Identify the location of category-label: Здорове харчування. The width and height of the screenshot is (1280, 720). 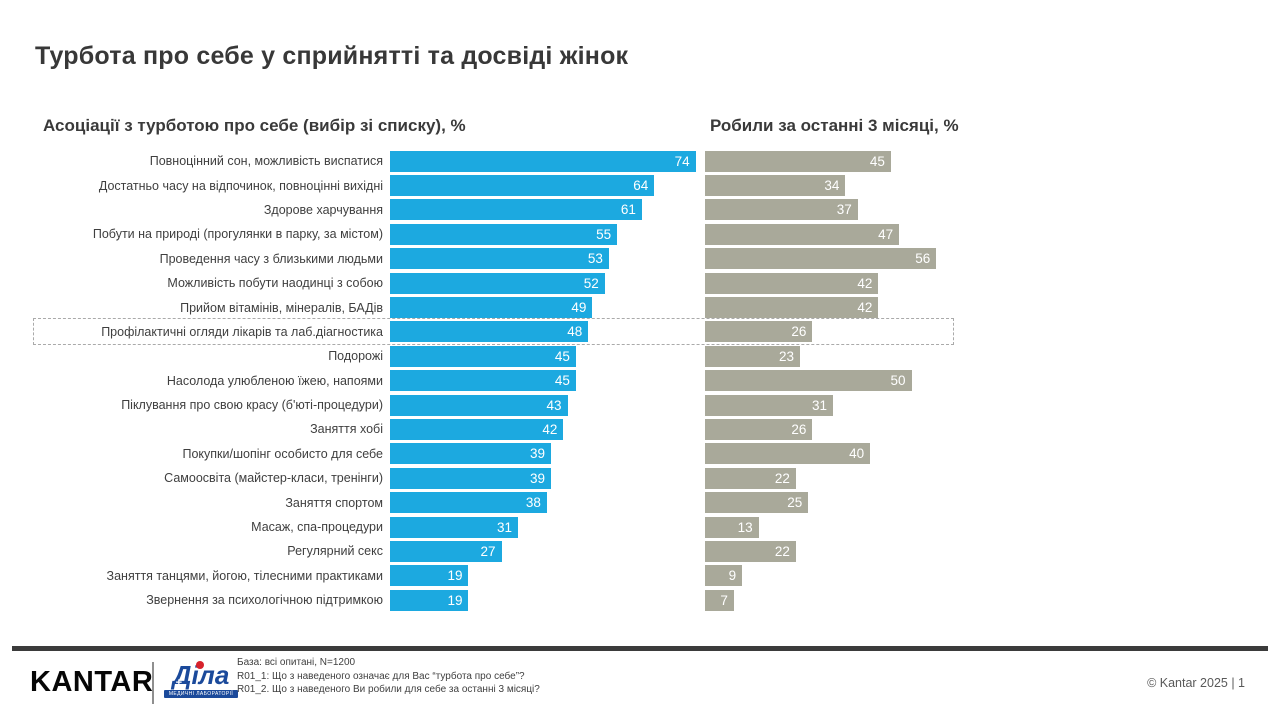
(323, 209).